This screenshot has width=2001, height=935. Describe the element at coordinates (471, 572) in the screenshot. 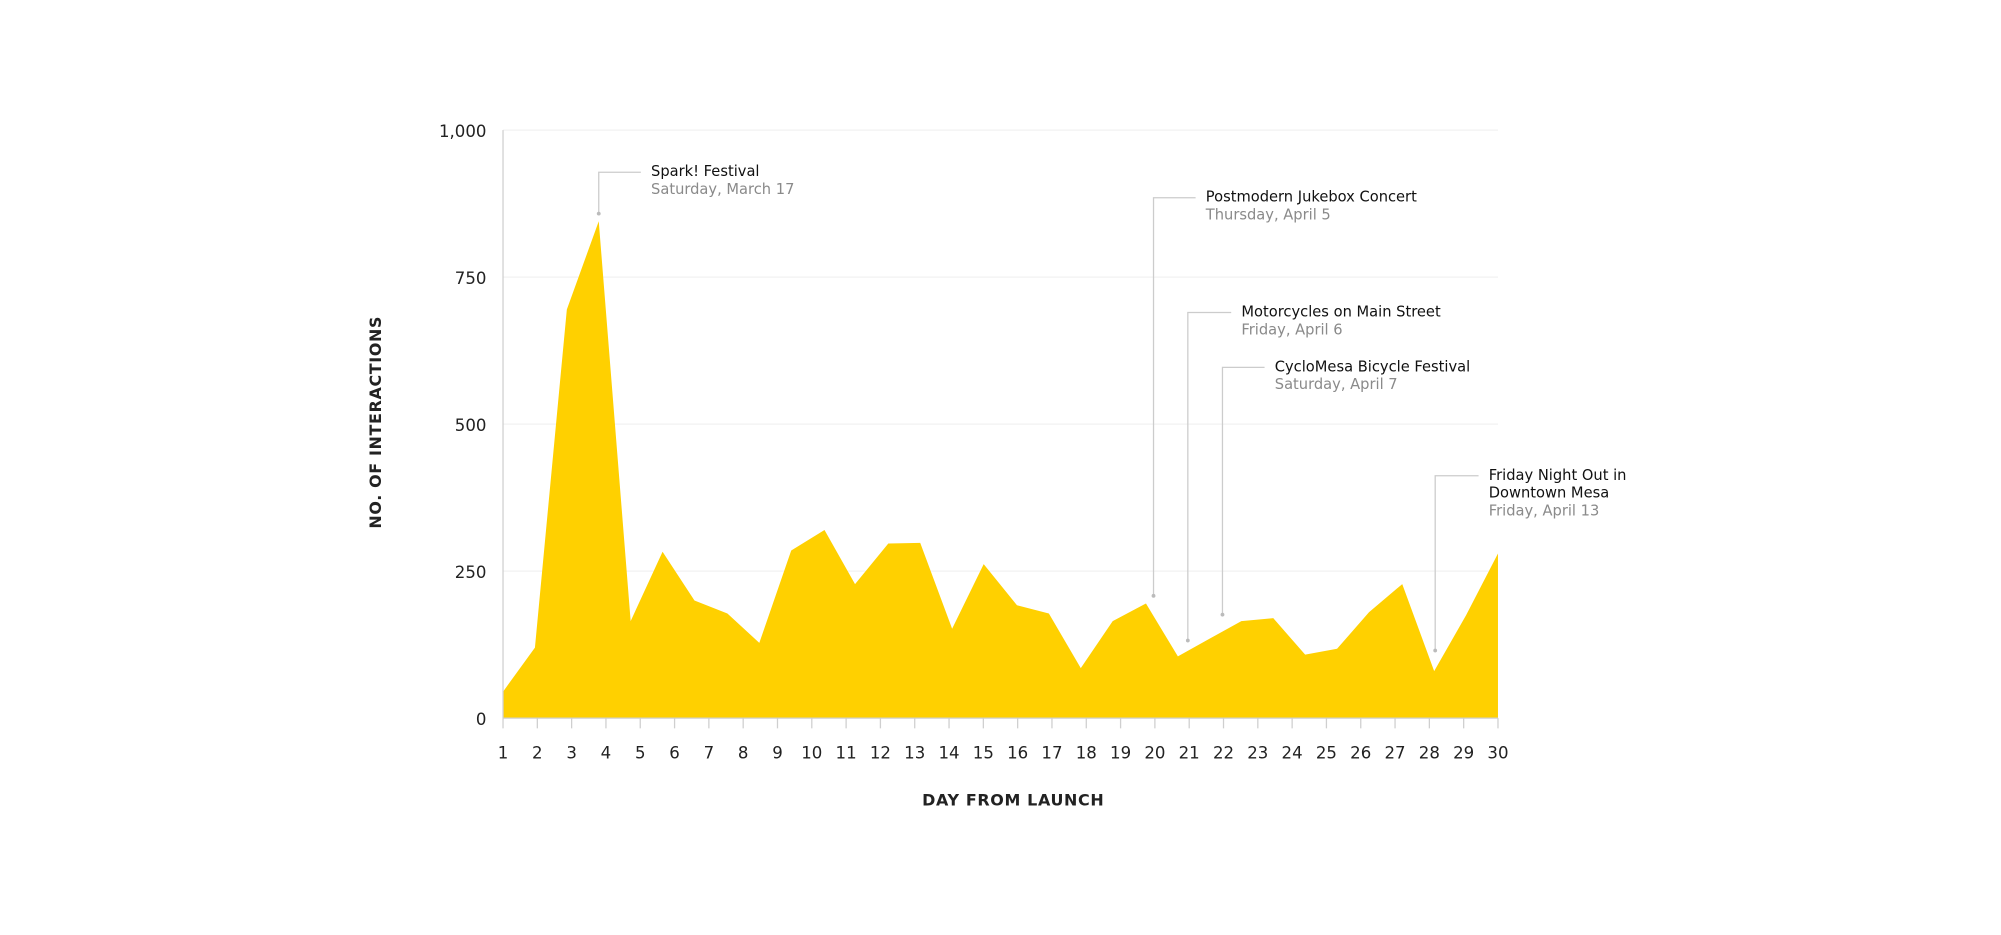

I see `y-tick-label: 250` at that location.